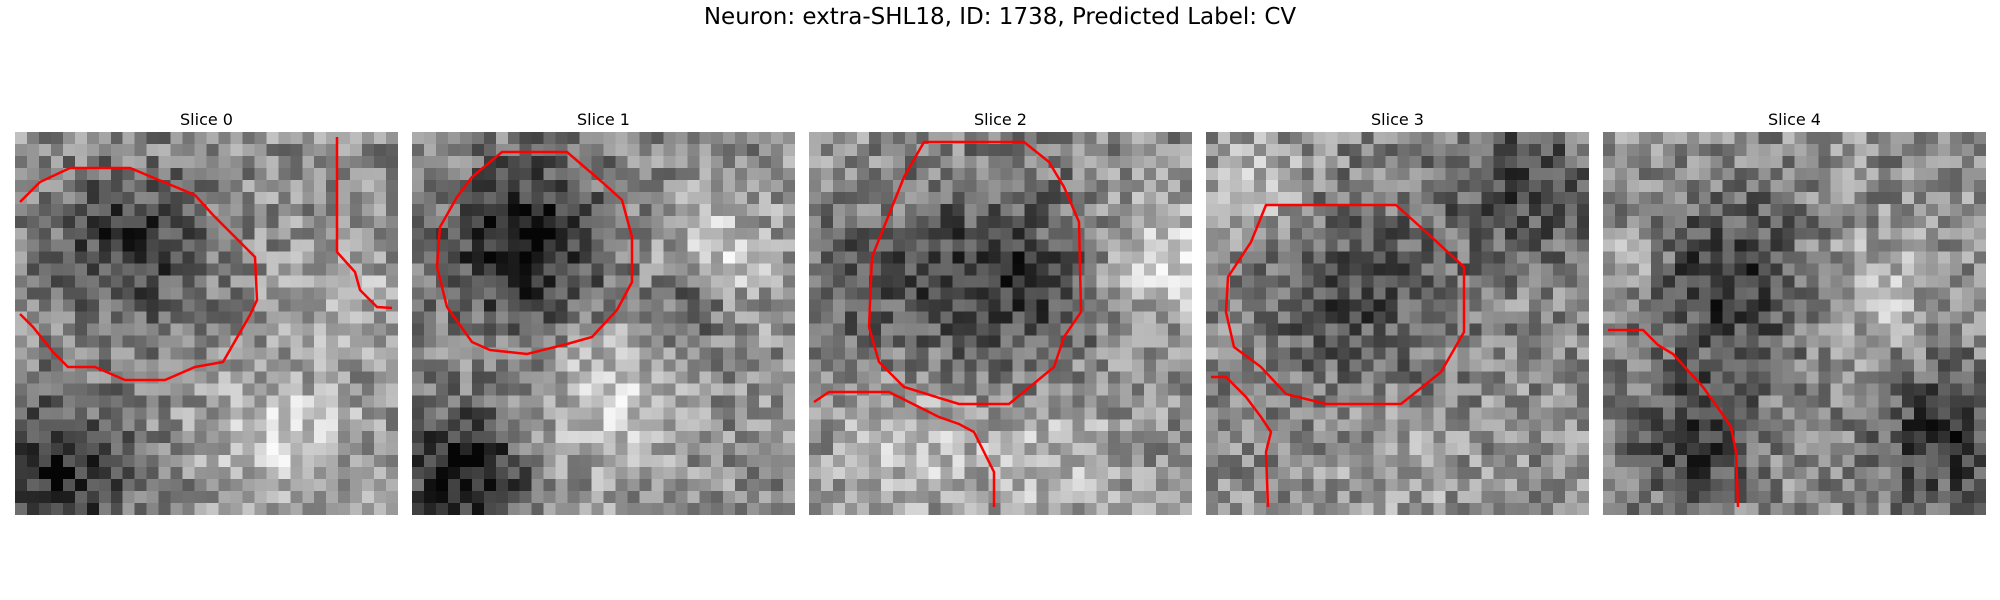 This screenshot has width=2000, height=600. Describe the element at coordinates (1397, 119) in the screenshot. I see `slice-title: Slice 3` at that location.